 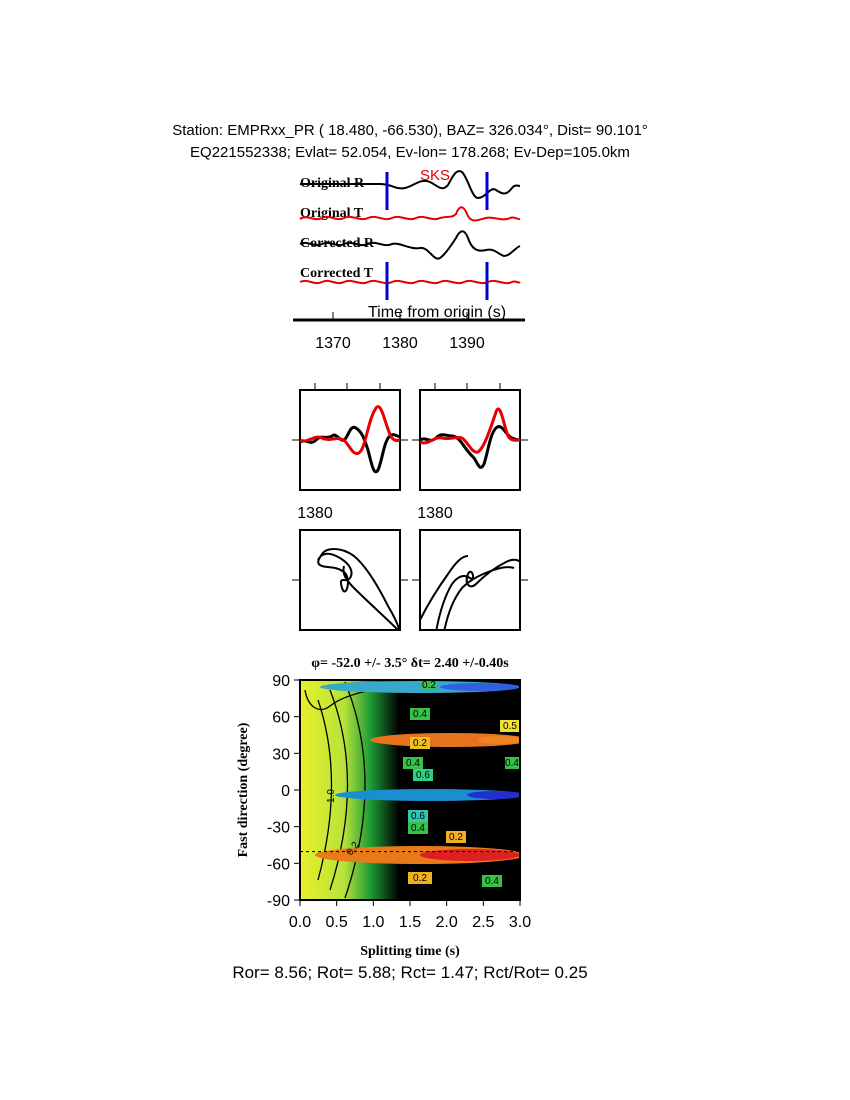 What do you see at coordinates (373, 922) in the screenshot?
I see `x-tick-label: 1.0` at bounding box center [373, 922].